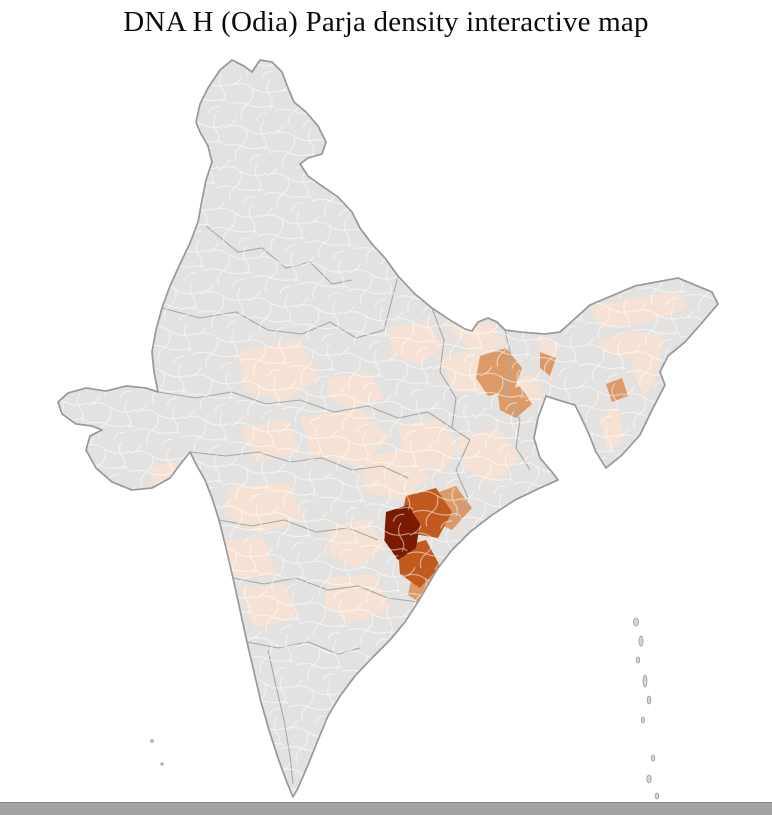 This screenshot has height=815, width=772. Describe the element at coordinates (646, 708) in the screenshot. I see `andaman-islands` at that location.